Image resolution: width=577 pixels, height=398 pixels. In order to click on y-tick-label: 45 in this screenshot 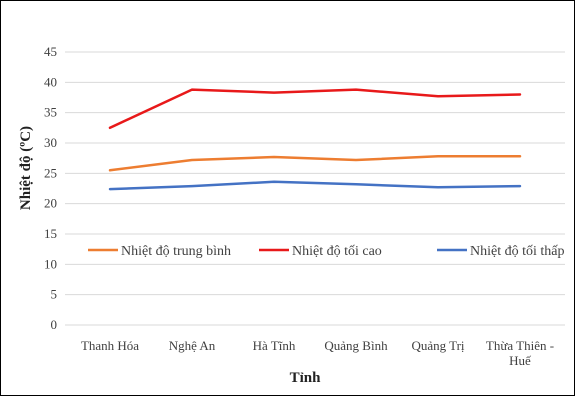, I will do `click(50, 51)`.